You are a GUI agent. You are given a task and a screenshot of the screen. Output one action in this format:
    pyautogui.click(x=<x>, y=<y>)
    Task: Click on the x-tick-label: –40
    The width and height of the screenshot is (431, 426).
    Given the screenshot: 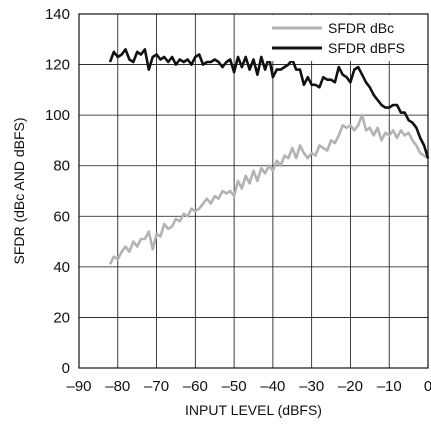 What is the action you would take?
    pyautogui.click(x=272, y=386)
    